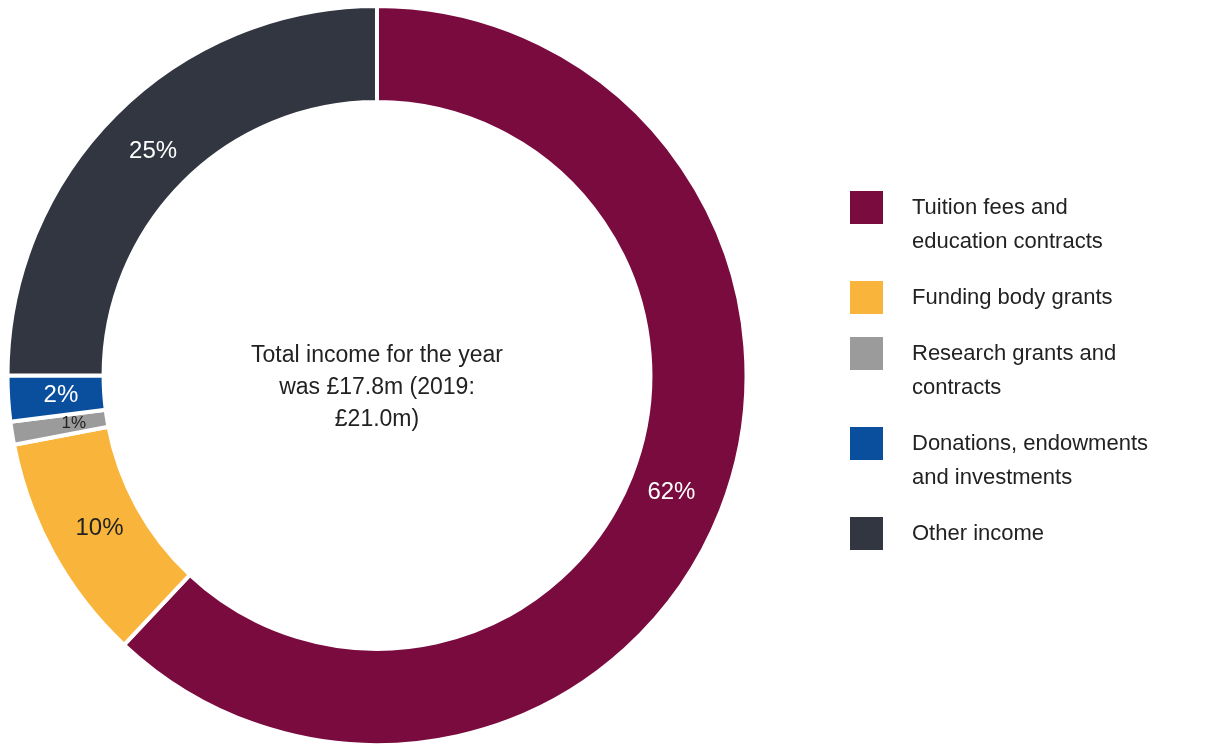  I want to click on legend-label: Tuition fees and education contracts, so click(1008, 224).